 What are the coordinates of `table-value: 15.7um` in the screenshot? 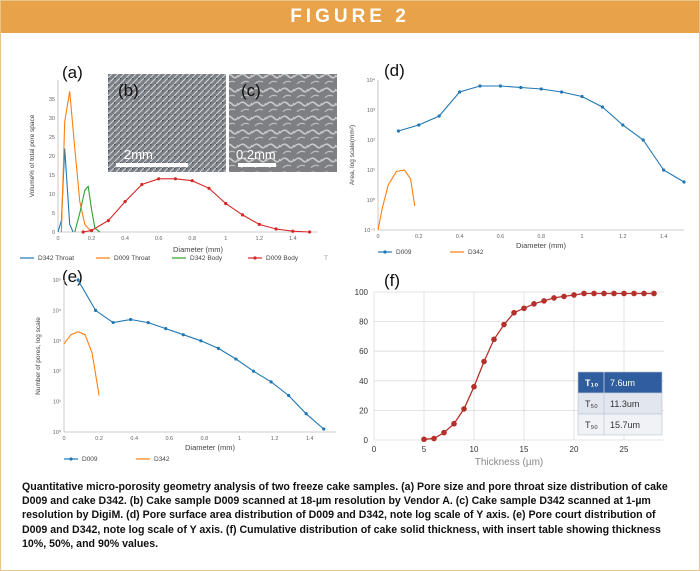 It's located at (625, 425).